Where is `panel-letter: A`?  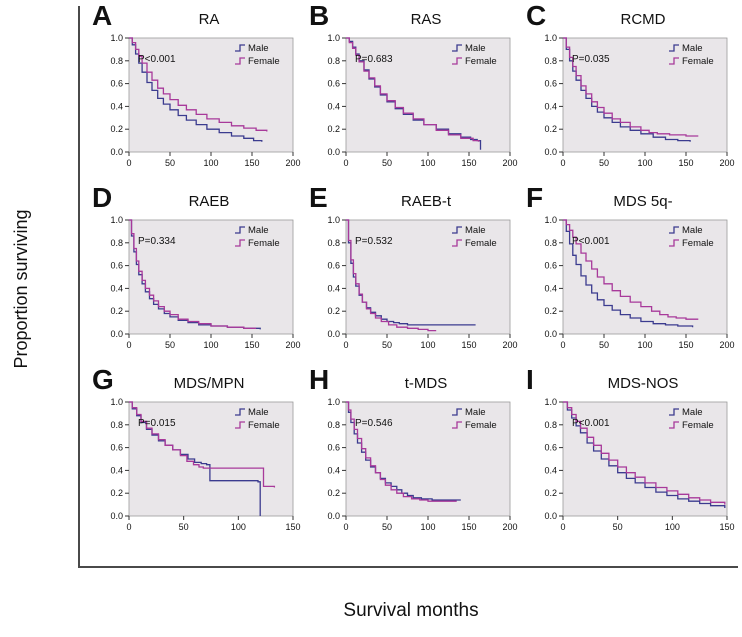 panel-letter: A is located at coordinates (102, 15).